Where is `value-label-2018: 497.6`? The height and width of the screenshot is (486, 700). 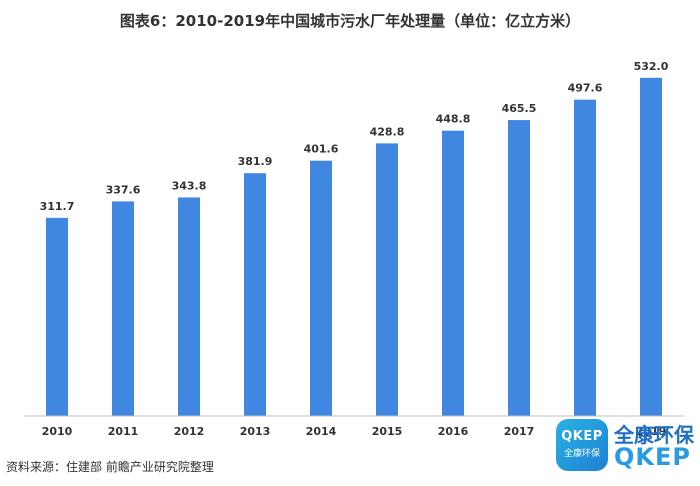
value-label-2018: 497.6 is located at coordinates (585, 88).